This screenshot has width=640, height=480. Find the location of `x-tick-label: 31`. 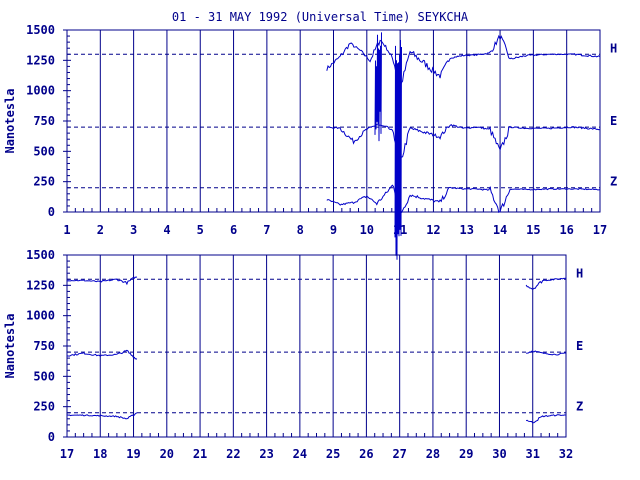

x-tick-label: 31 is located at coordinates (533, 454).